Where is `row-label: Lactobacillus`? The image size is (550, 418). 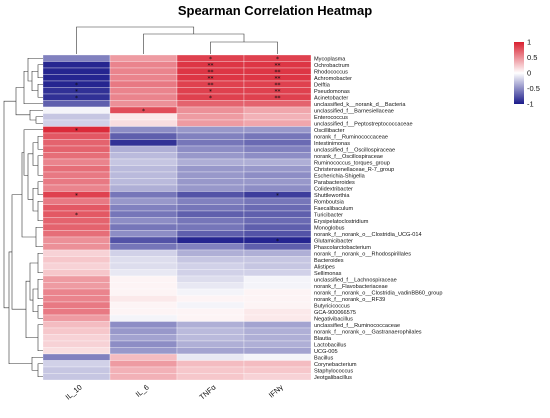 row-label: Lactobacillus is located at coordinates (330, 345).